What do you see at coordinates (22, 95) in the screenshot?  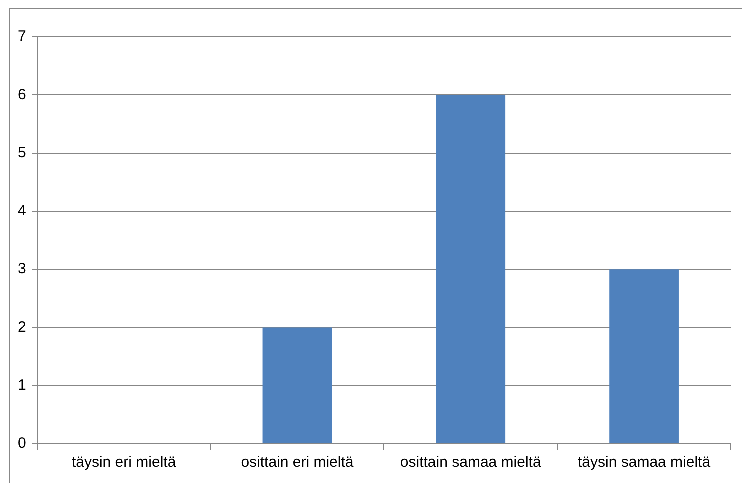 I see `y-tick-label: 6` at bounding box center [22, 95].